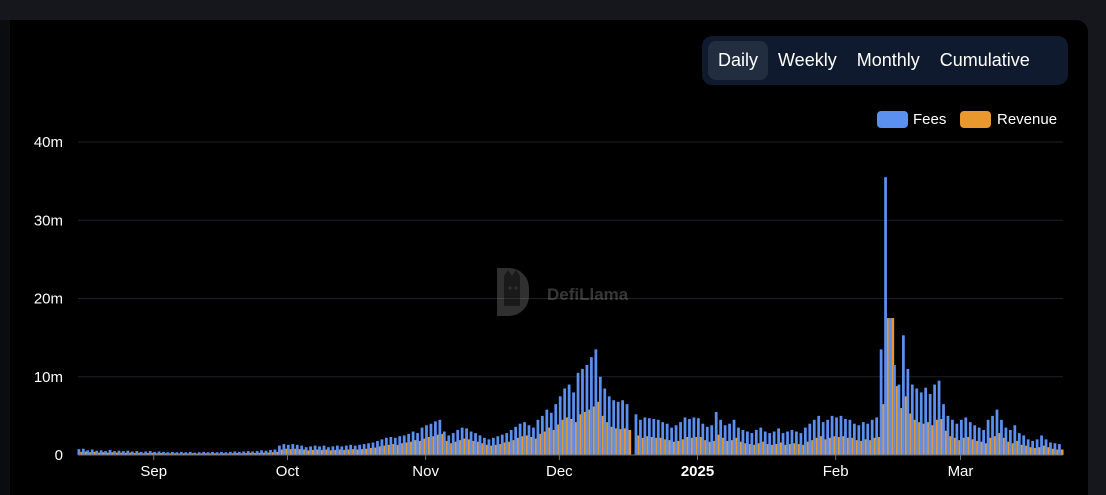 The height and width of the screenshot is (495, 1106). I want to click on x-tick-label: Oct, so click(288, 471).